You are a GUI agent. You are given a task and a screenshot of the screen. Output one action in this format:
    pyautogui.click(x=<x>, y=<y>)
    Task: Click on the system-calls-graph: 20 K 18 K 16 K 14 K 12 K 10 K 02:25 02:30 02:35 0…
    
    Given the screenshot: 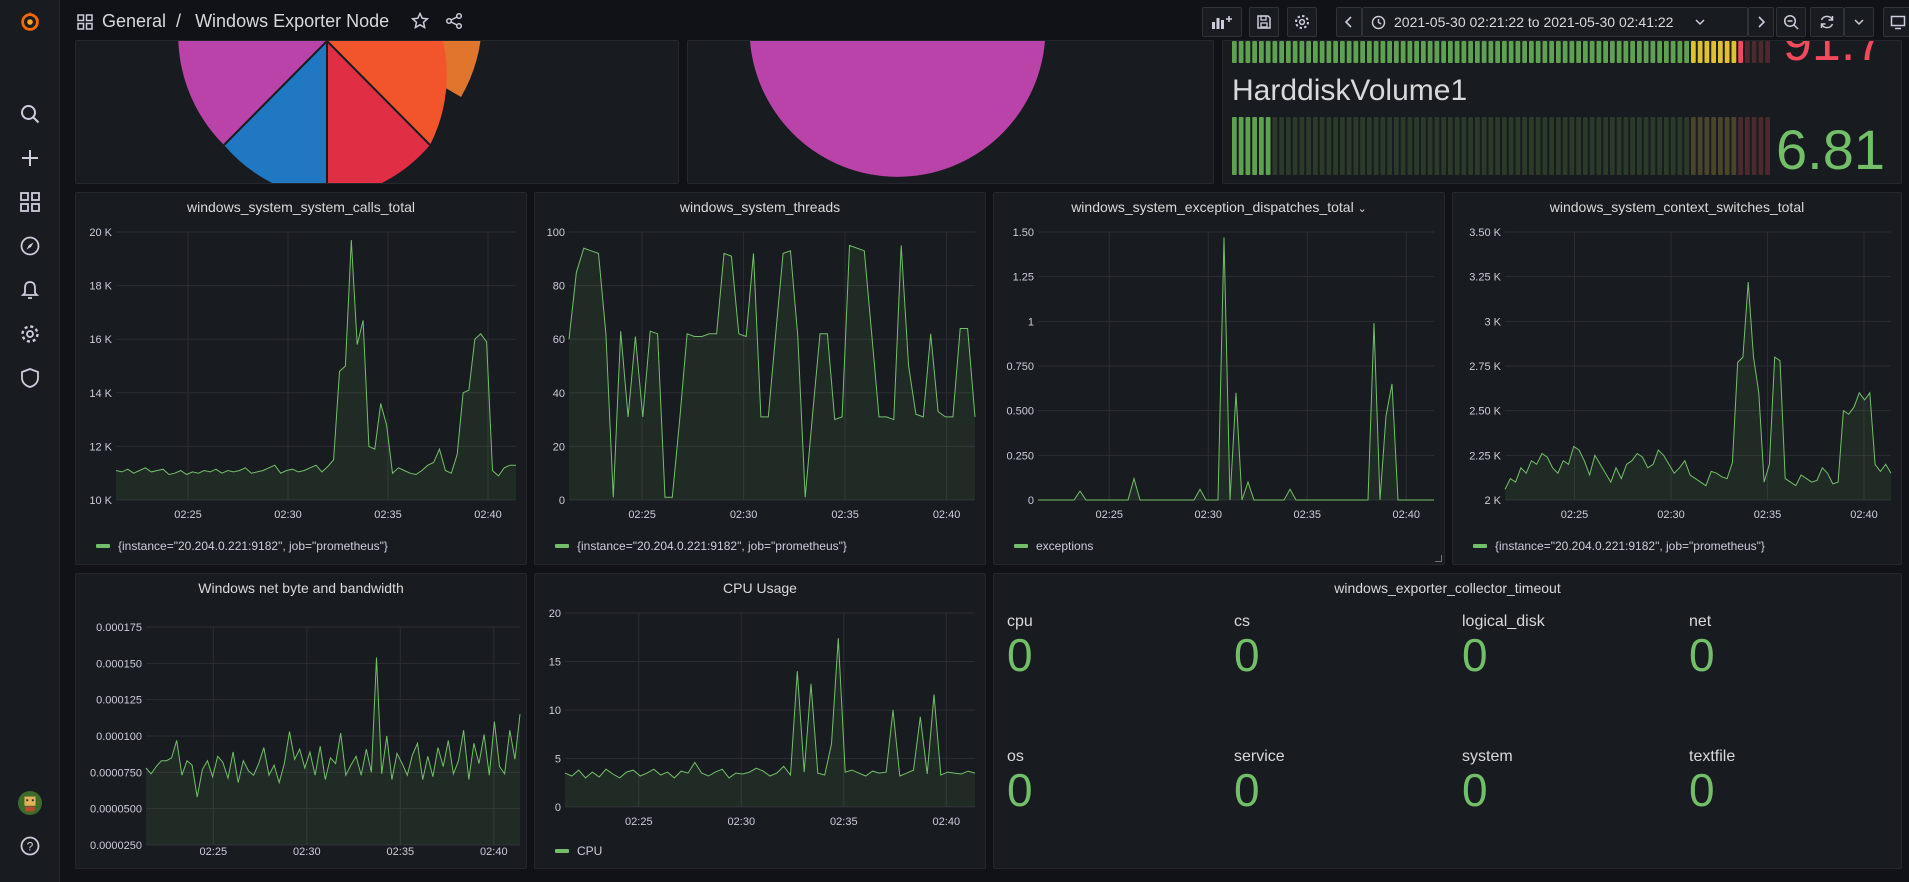 What is the action you would take?
    pyautogui.click(x=302, y=374)
    